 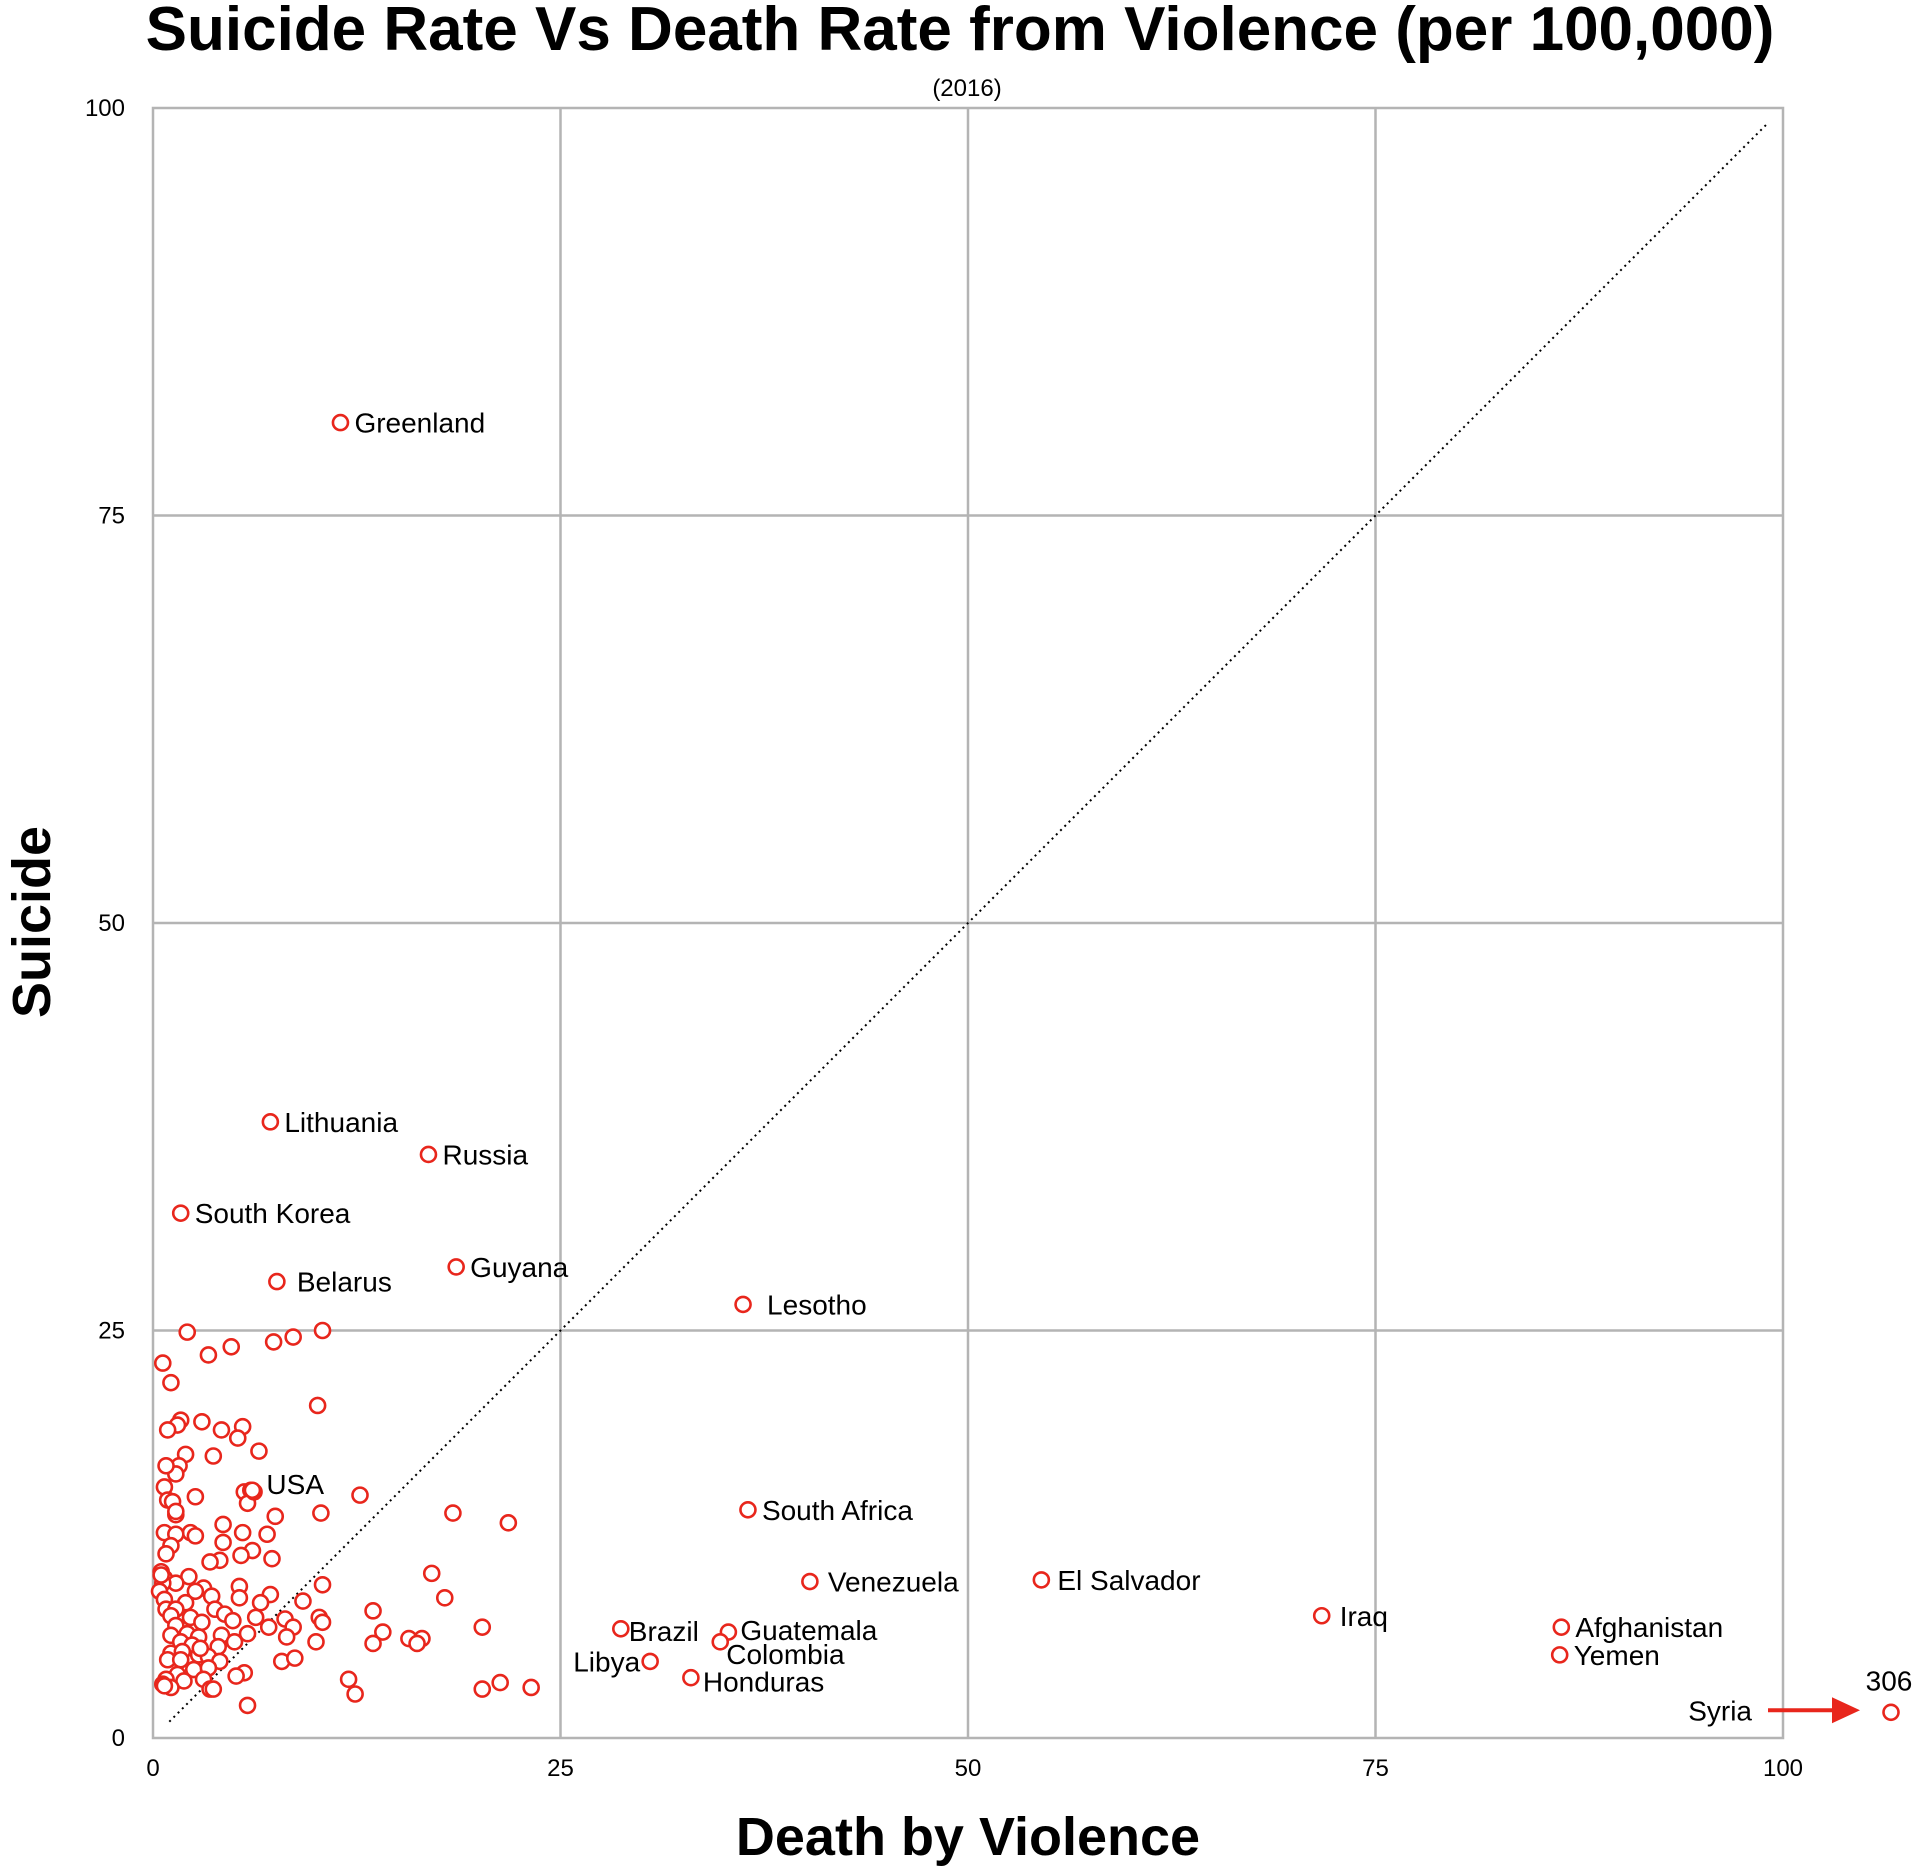 What do you see at coordinates (817, 1304) in the screenshot?
I see `point-label-lesotho: Lesotho` at bounding box center [817, 1304].